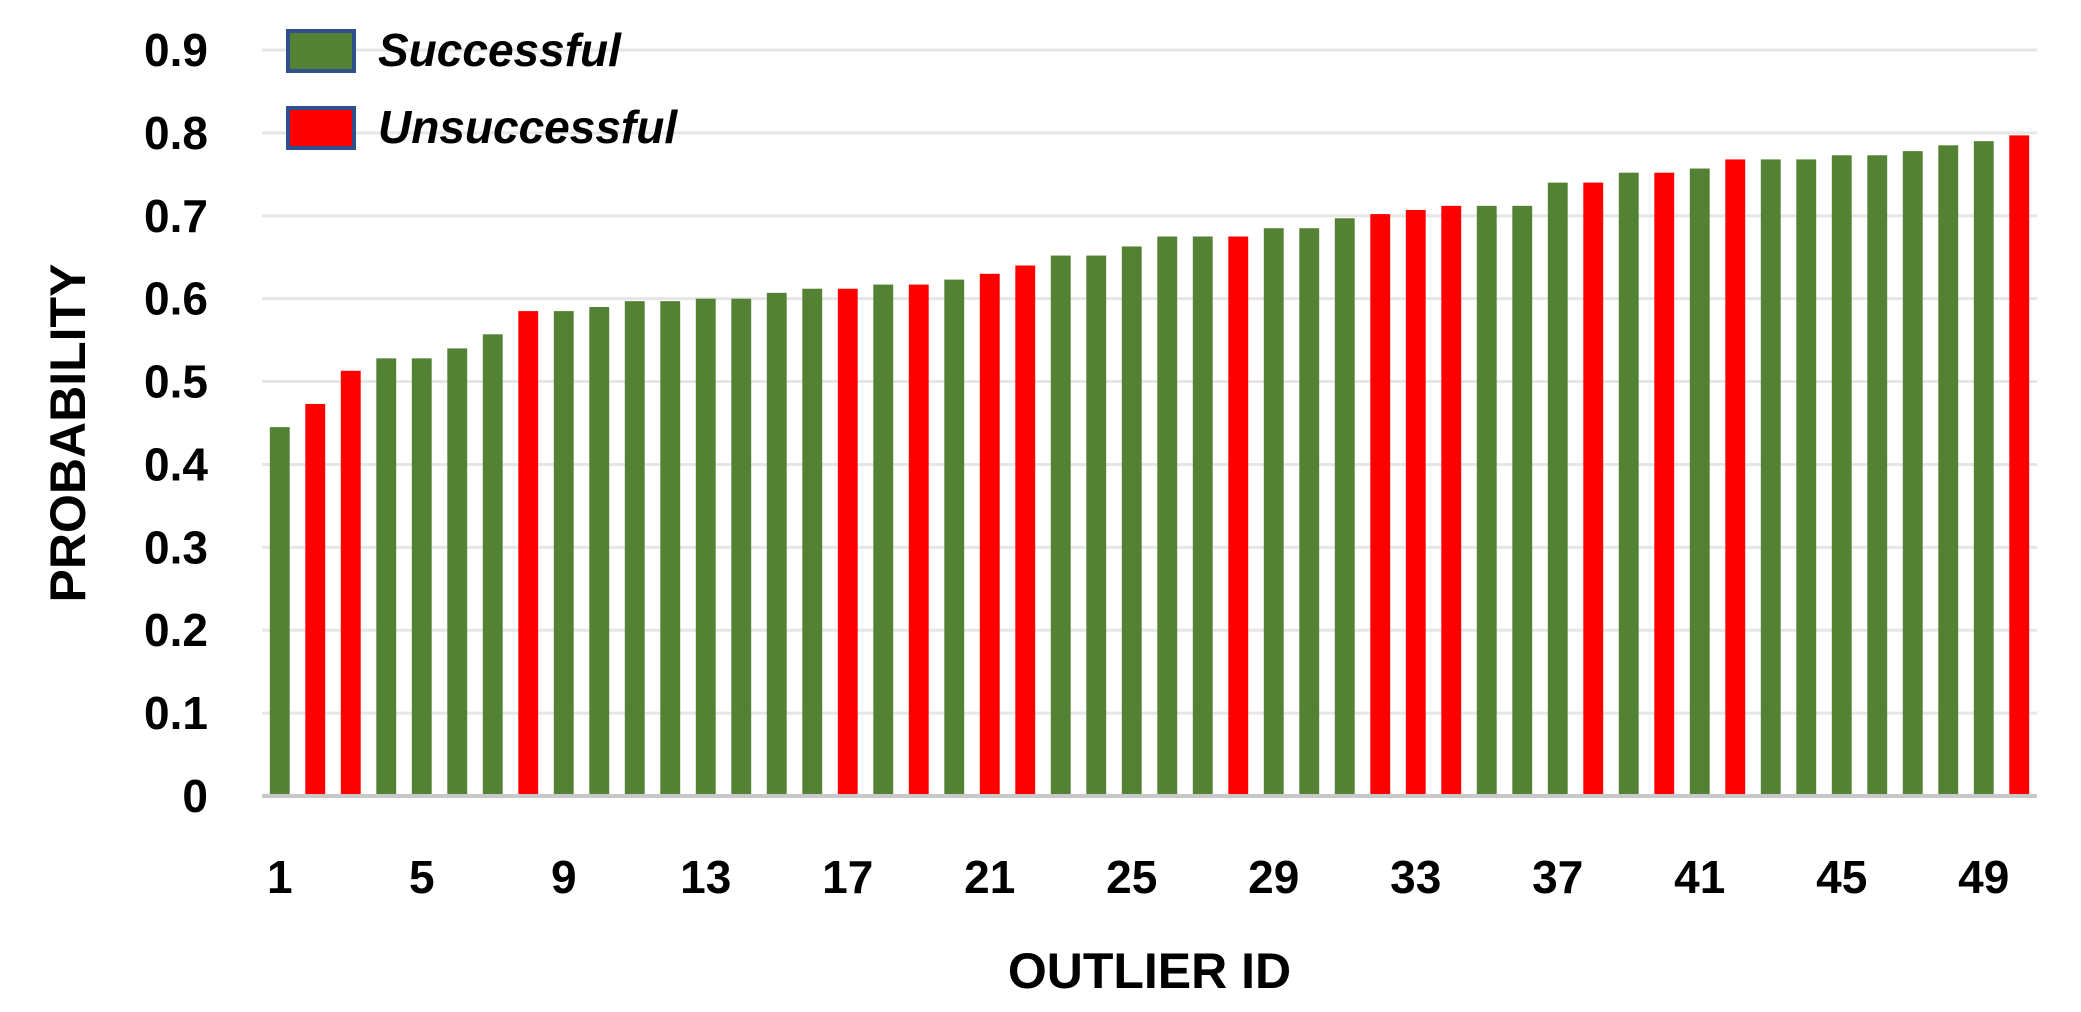 The image size is (2081, 1012). What do you see at coordinates (989, 877) in the screenshot?
I see `x-tick-label: 21` at bounding box center [989, 877].